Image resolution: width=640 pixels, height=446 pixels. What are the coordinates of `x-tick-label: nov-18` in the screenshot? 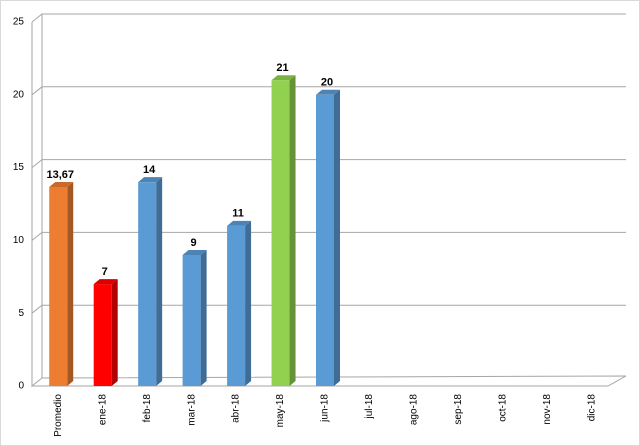 It's located at (547, 409).